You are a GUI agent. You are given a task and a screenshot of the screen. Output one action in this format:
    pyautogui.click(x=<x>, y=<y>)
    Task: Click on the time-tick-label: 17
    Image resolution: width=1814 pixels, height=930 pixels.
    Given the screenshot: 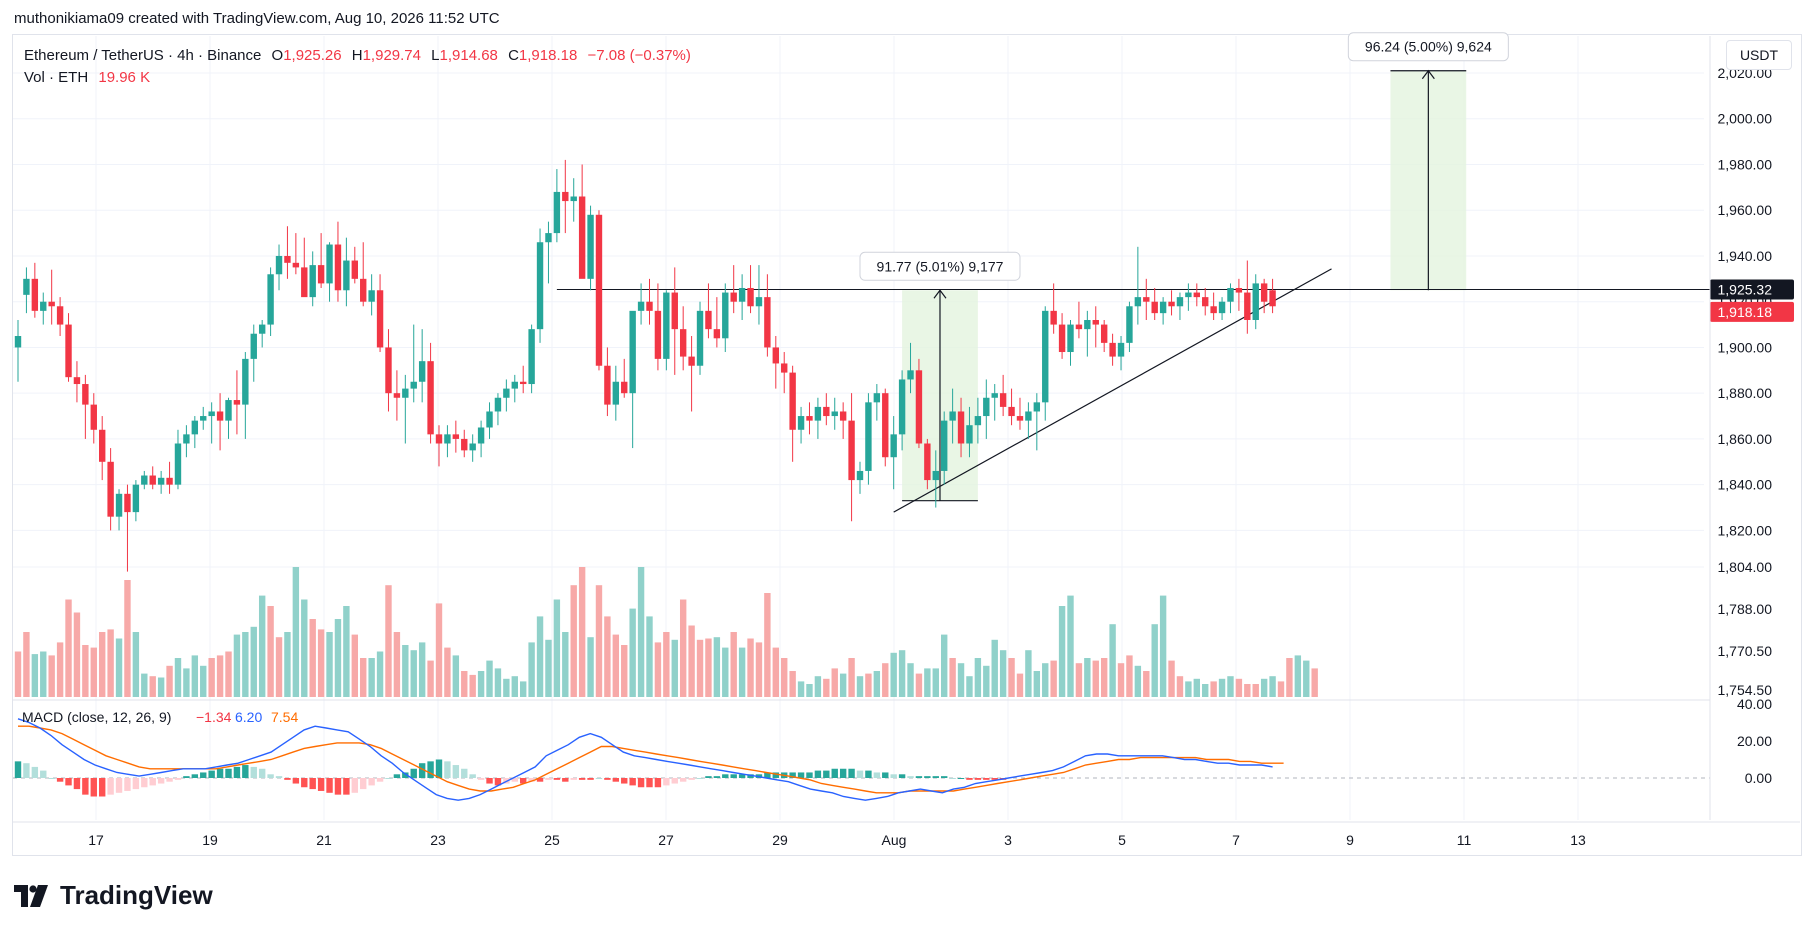 What is the action you would take?
    pyautogui.click(x=96, y=840)
    